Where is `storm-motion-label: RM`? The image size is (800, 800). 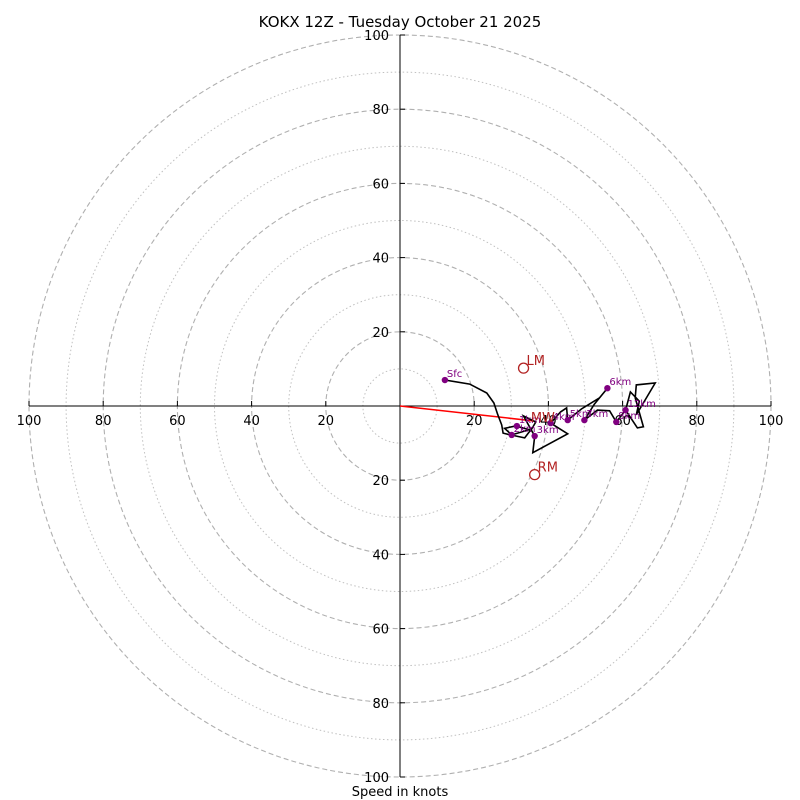 storm-motion-label: RM is located at coordinates (548, 468).